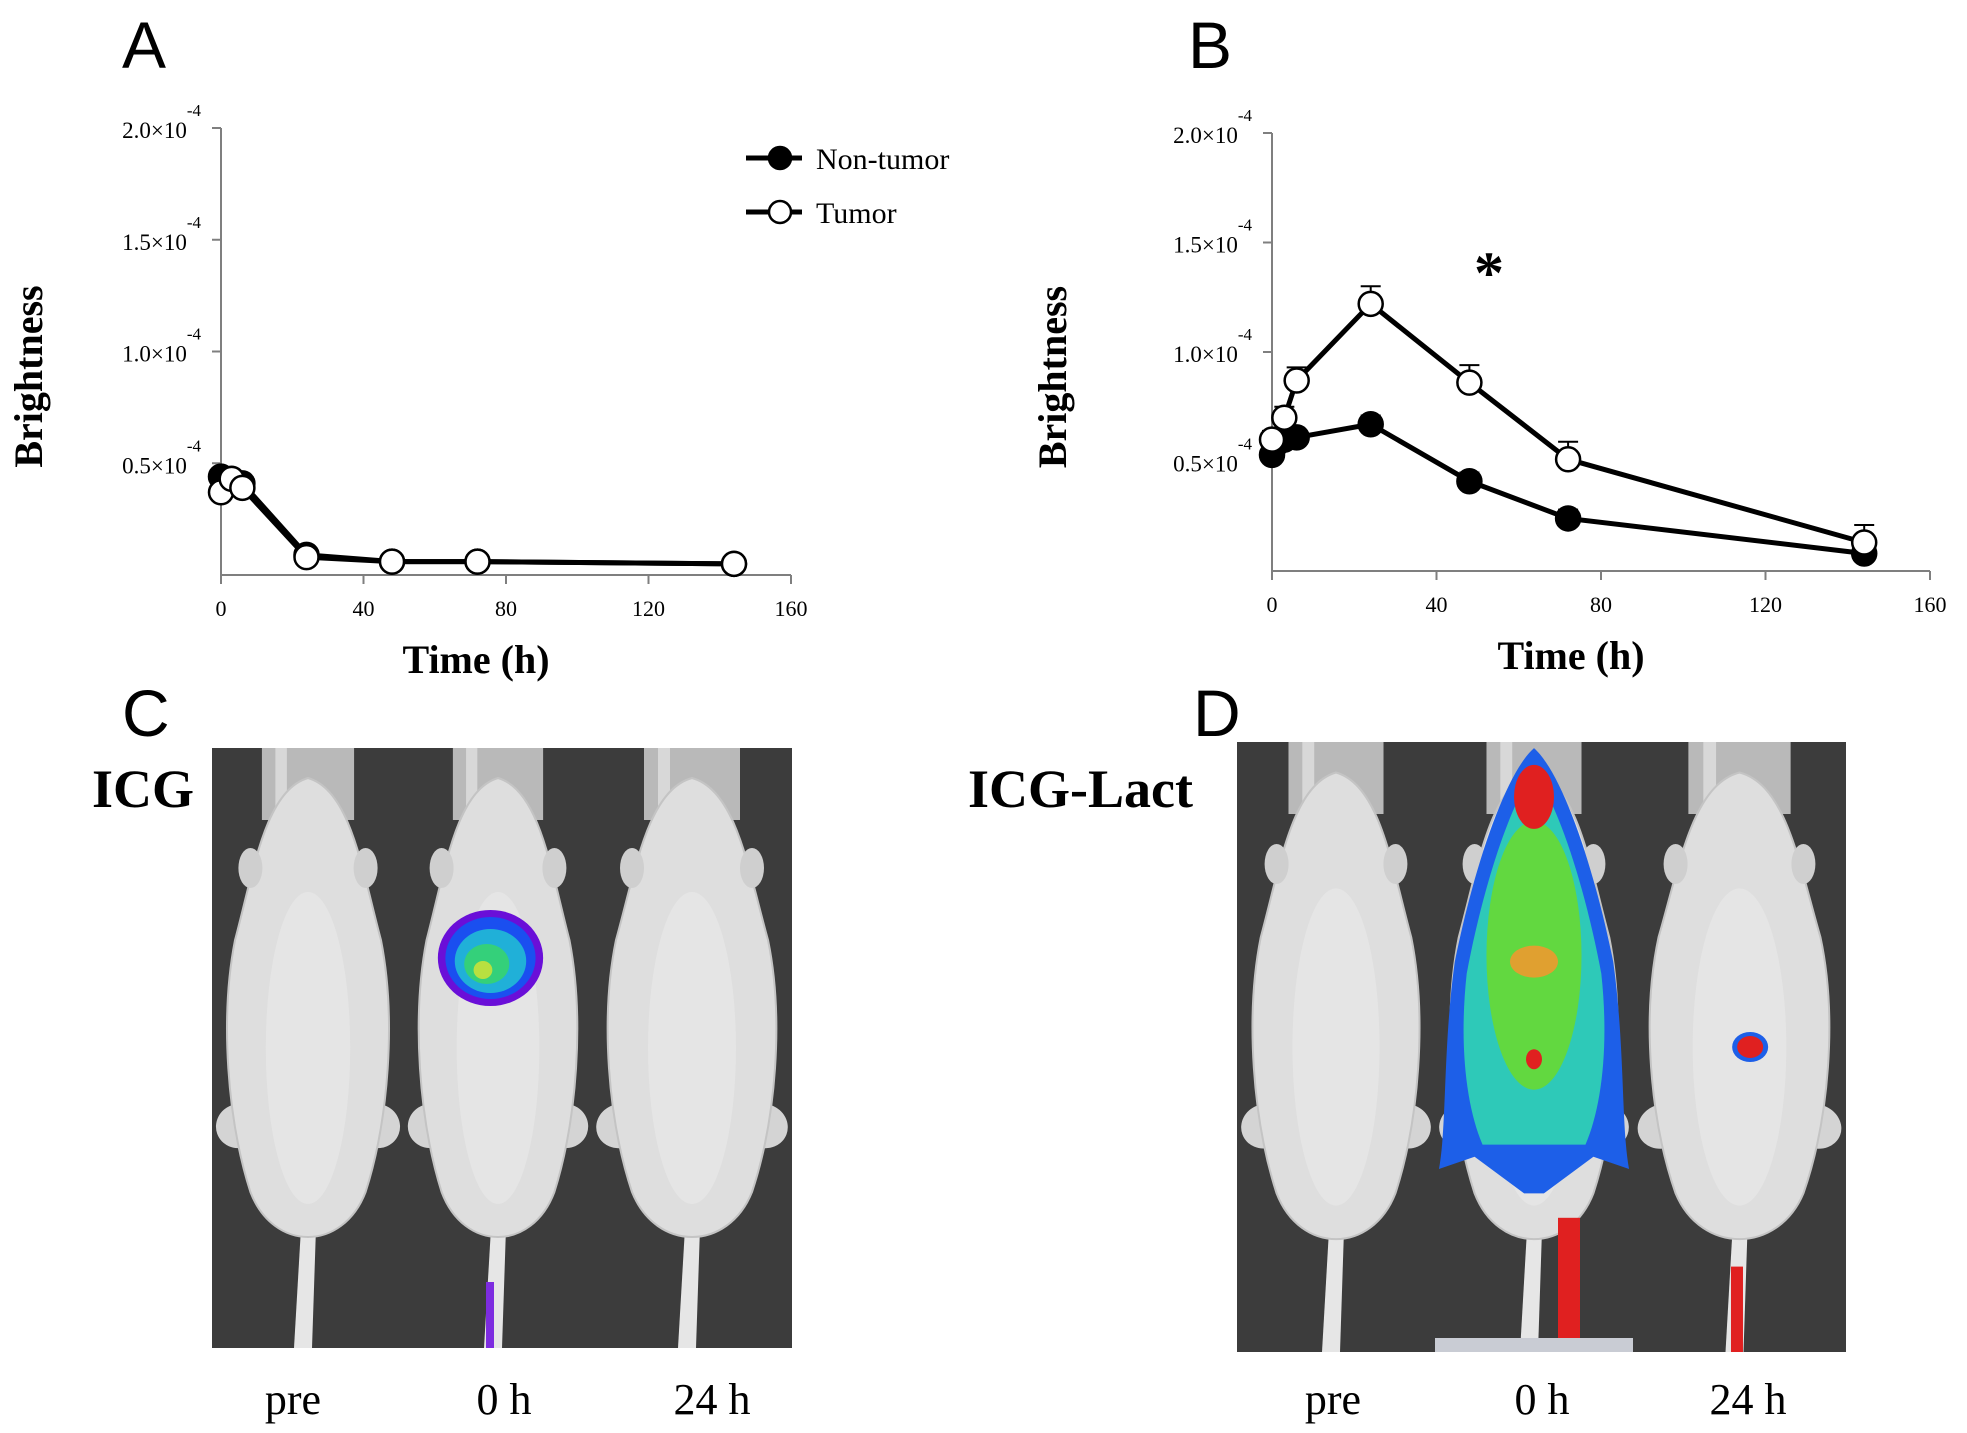 Image resolution: width=1967 pixels, height=1433 pixels. What do you see at coordinates (1534, 1047) in the screenshot?
I see `mouse-photo-d-0h` at bounding box center [1534, 1047].